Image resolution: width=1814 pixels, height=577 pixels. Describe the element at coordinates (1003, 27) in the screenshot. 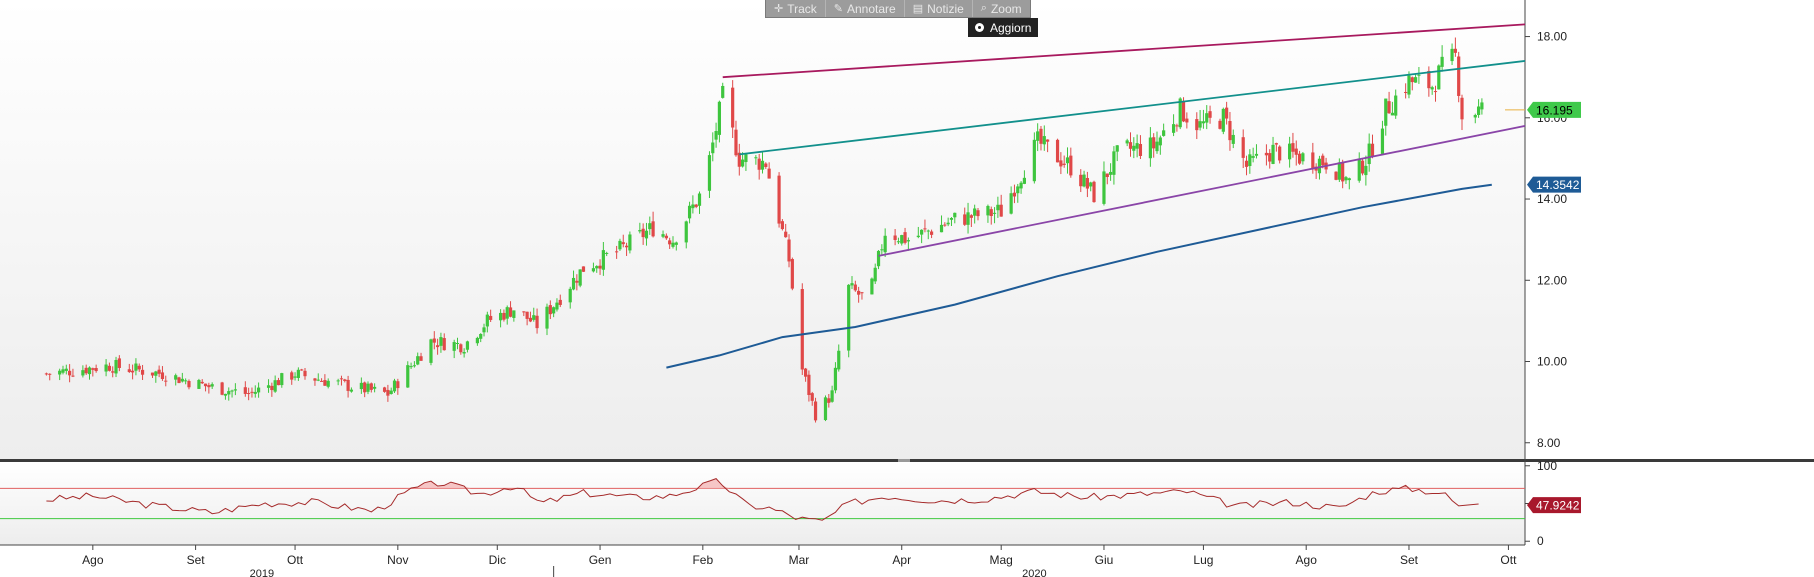

I see `refresh-button: Aggiorn` at that location.